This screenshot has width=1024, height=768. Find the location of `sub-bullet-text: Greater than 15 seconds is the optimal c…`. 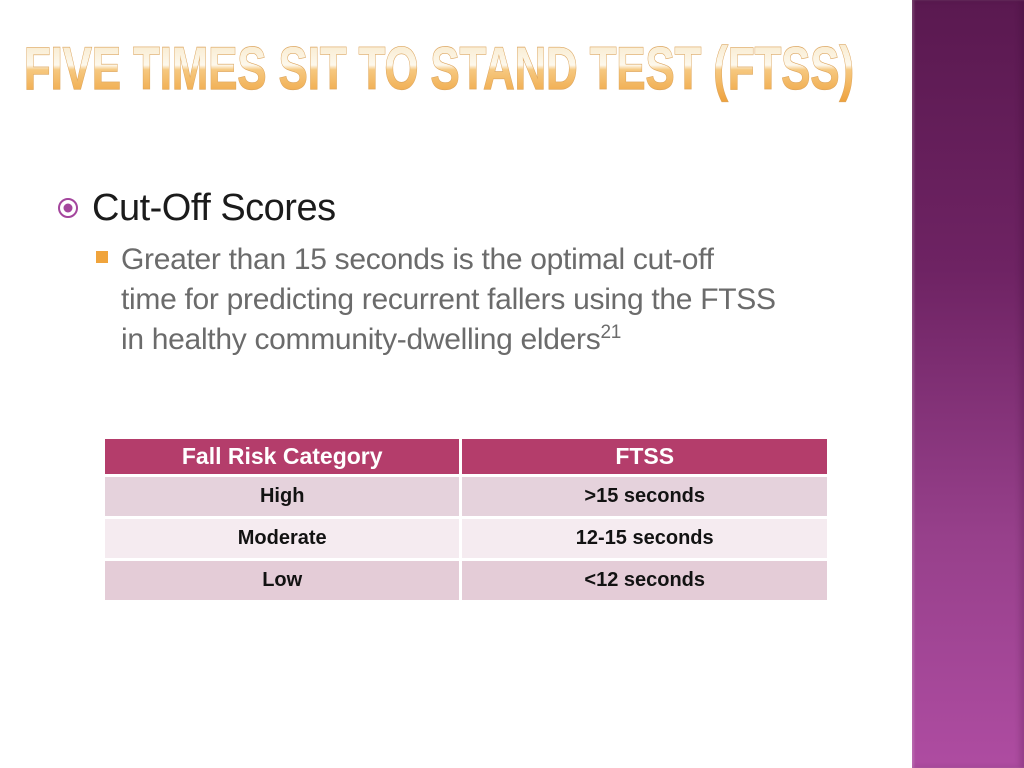

sub-bullet-text: Greater than 15 seconds is the optimal c… is located at coordinates (448, 300).